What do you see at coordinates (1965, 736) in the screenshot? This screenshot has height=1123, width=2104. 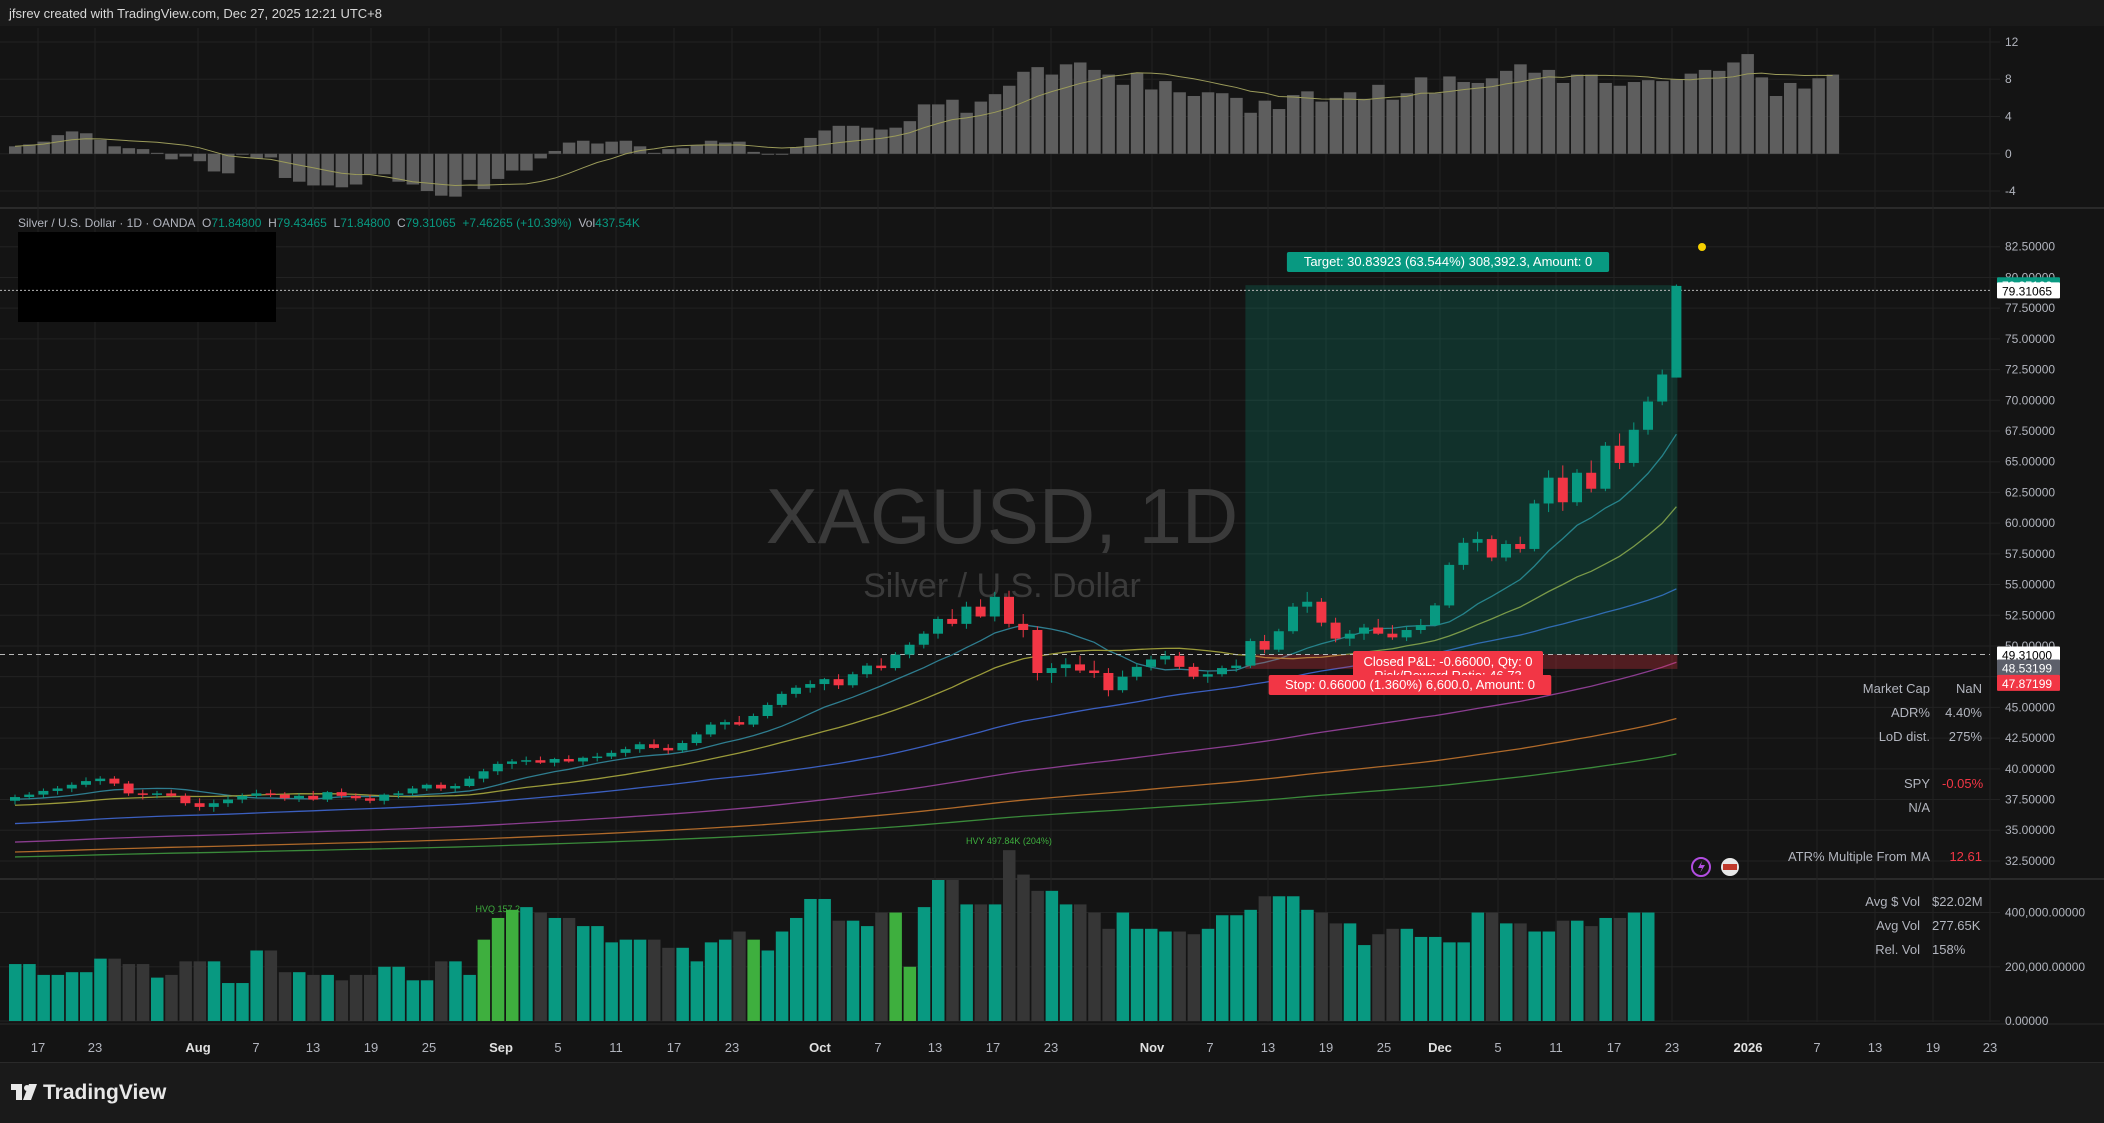 I see `stat-value: 275%` at bounding box center [1965, 736].